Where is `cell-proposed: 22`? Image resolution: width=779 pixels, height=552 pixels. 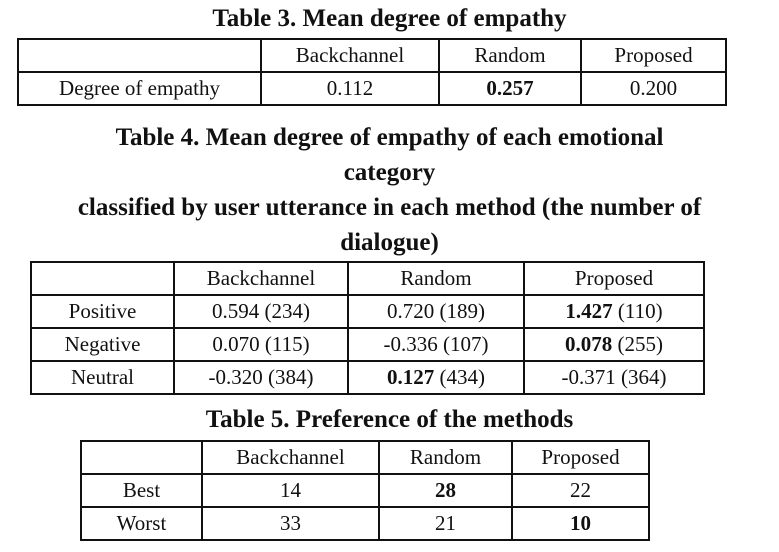 cell-proposed: 22 is located at coordinates (580, 490).